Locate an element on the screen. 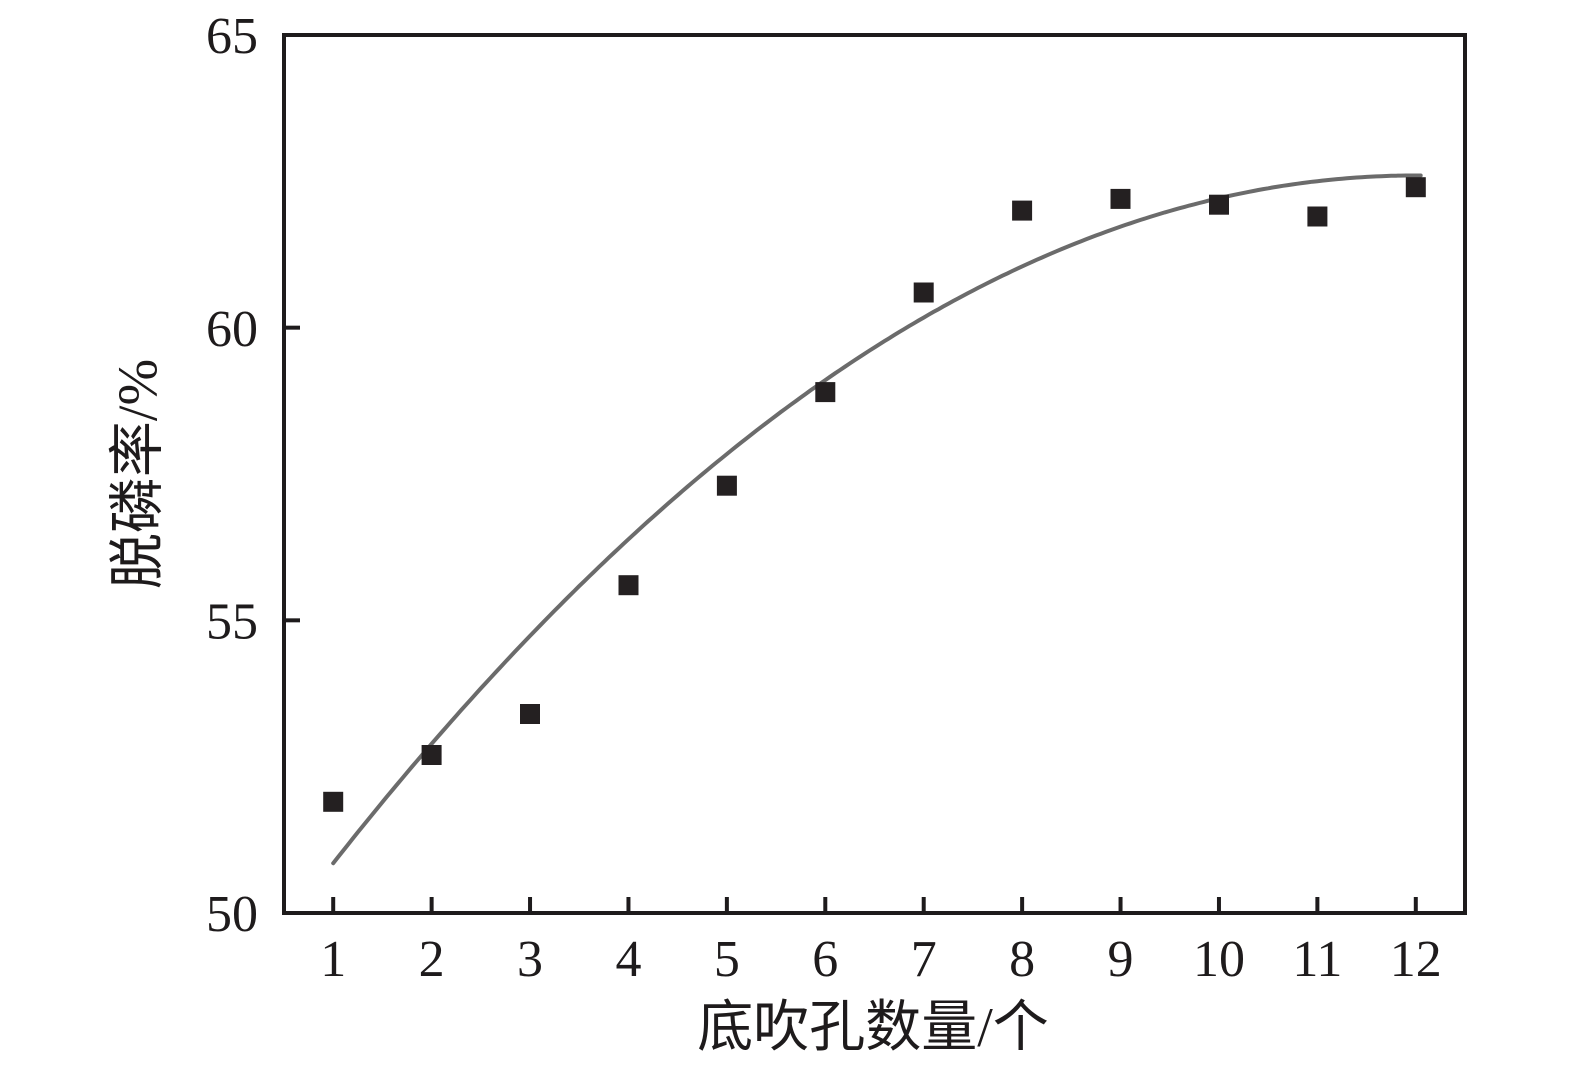 The image size is (1575, 1069). x-tick-label: 8 is located at coordinates (1022, 959).